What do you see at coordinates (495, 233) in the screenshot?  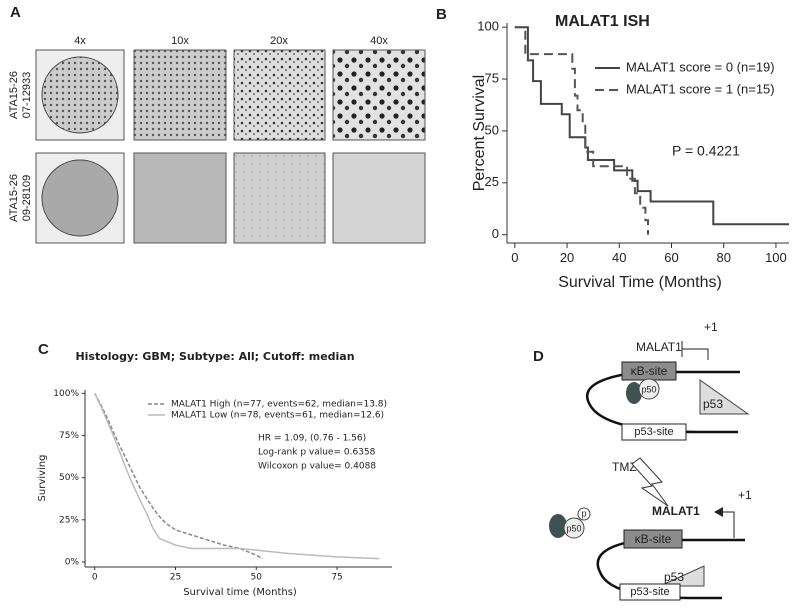 I see `y-tick-label: 0` at bounding box center [495, 233].